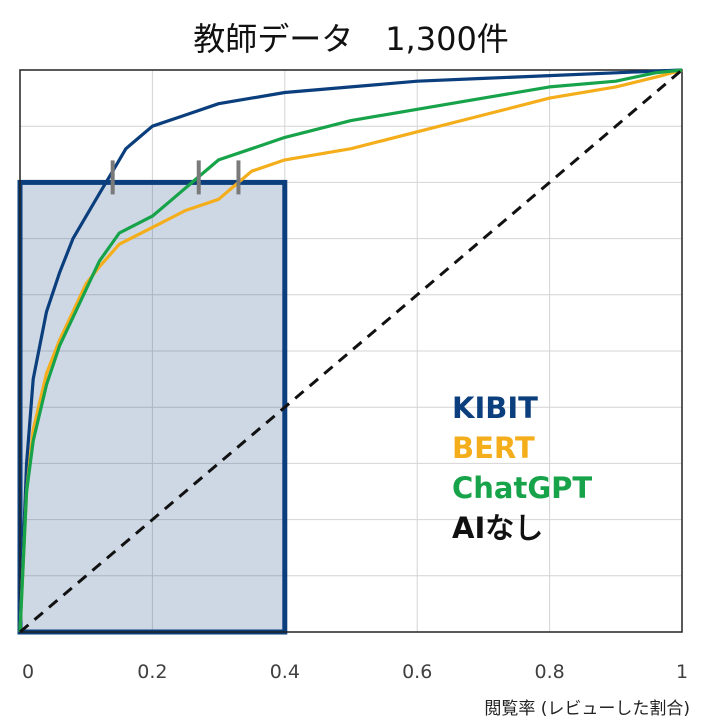 This screenshot has width=702, height=723. What do you see at coordinates (355, 672) in the screenshot?
I see `x-tick-labels: 0 0.2 0.4 0.6 0.8 1` at bounding box center [355, 672].